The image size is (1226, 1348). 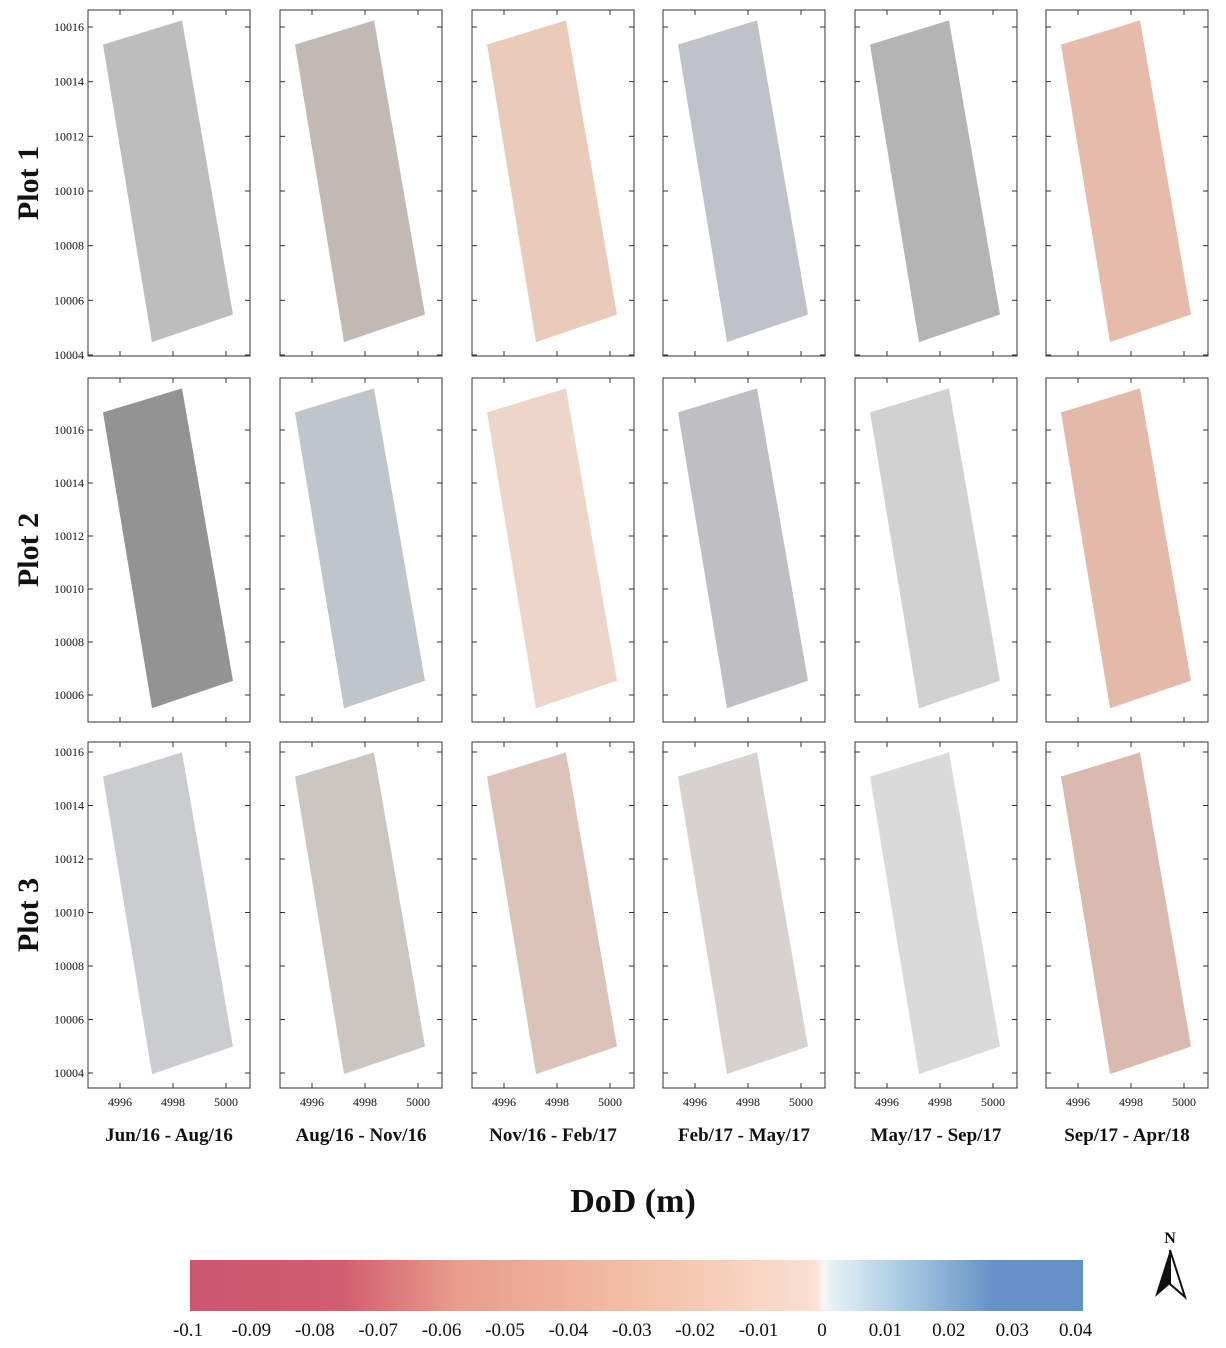 I want to click on column-label: May/17 - Sep/17, so click(x=936, y=1135).